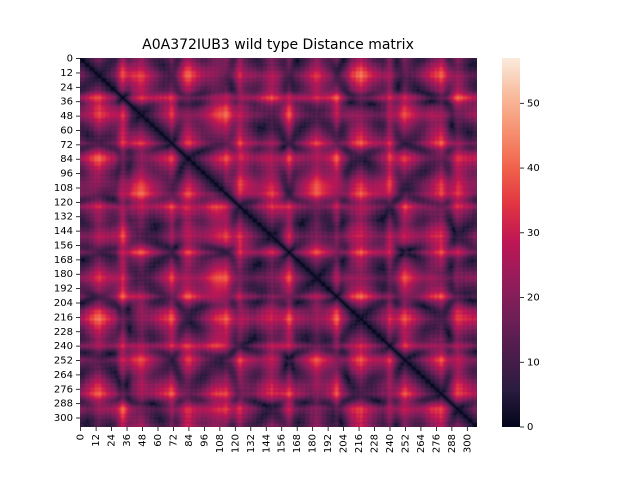 The width and height of the screenshot is (640, 484). What do you see at coordinates (63, 303) in the screenshot?
I see `y-tick-label: 204` at bounding box center [63, 303].